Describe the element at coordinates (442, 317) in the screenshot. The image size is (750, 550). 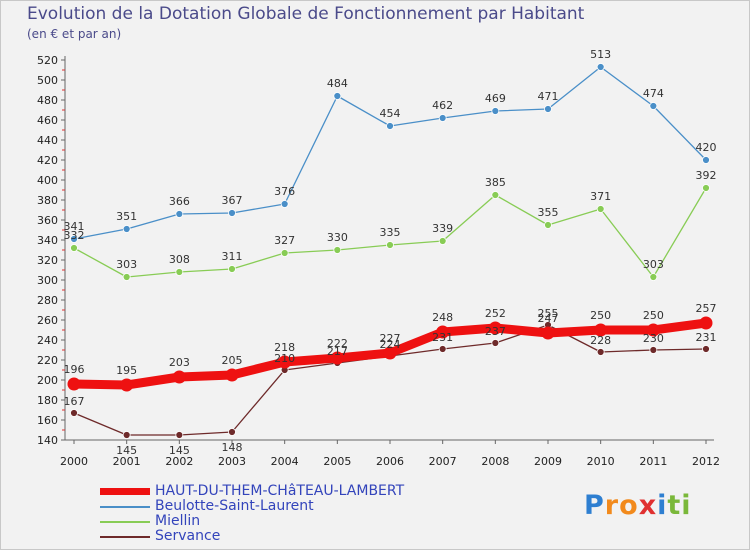
I see `data-label: 248` at that location.